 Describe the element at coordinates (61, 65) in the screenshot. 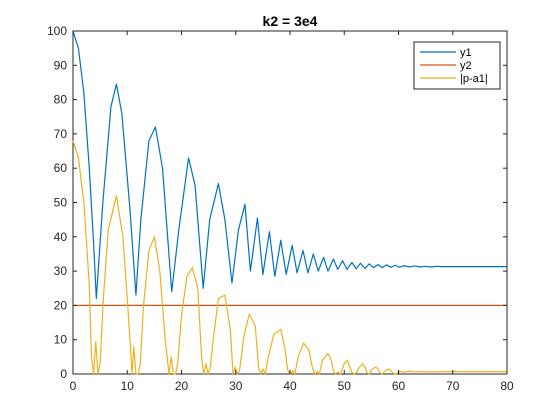

I see `y-tick-label: 90` at that location.